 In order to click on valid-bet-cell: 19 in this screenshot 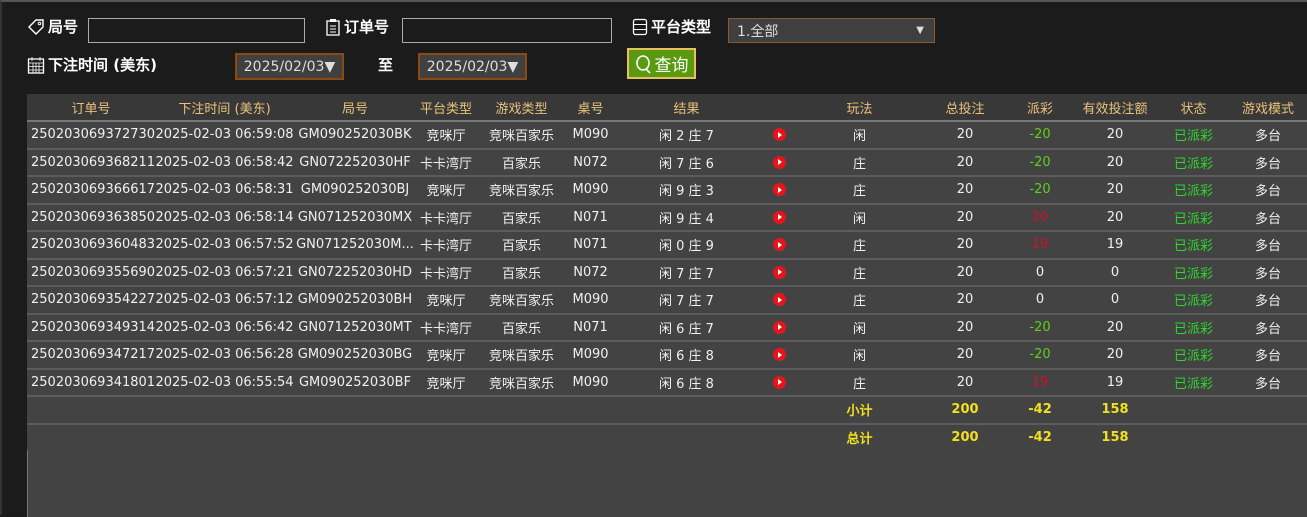, I will do `click(1115, 382)`.